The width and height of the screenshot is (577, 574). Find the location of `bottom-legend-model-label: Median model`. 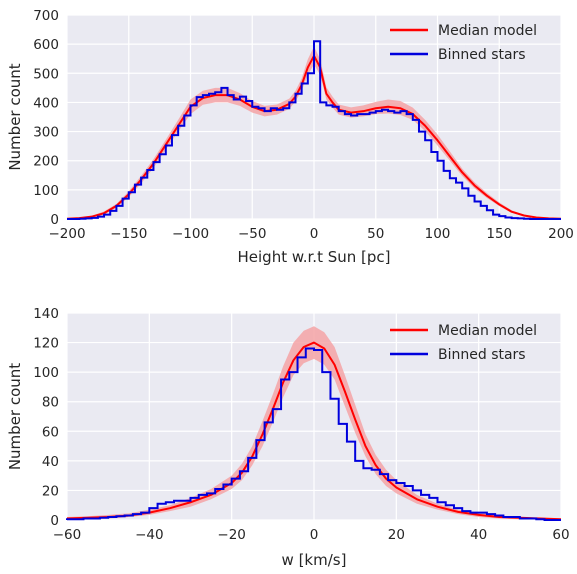

bottom-legend-model-label: Median model is located at coordinates (487, 331).